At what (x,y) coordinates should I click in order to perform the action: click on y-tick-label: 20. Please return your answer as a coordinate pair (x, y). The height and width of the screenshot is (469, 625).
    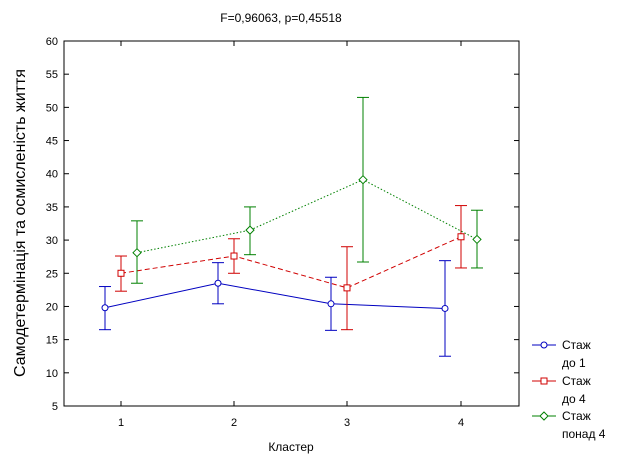
    Looking at the image, I should click on (52, 307).